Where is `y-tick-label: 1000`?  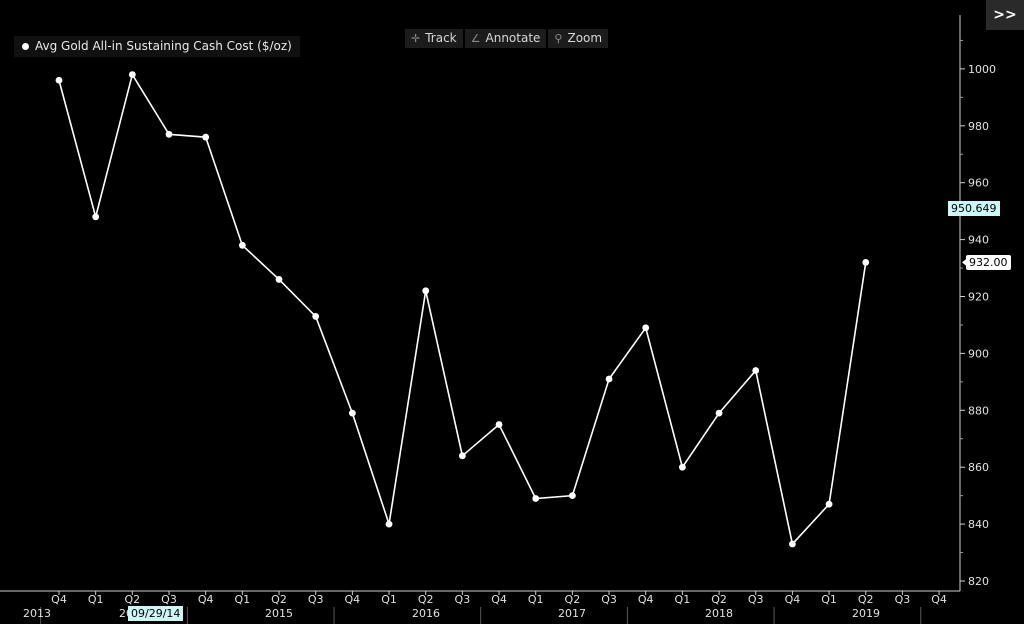
y-tick-label: 1000 is located at coordinates (982, 69).